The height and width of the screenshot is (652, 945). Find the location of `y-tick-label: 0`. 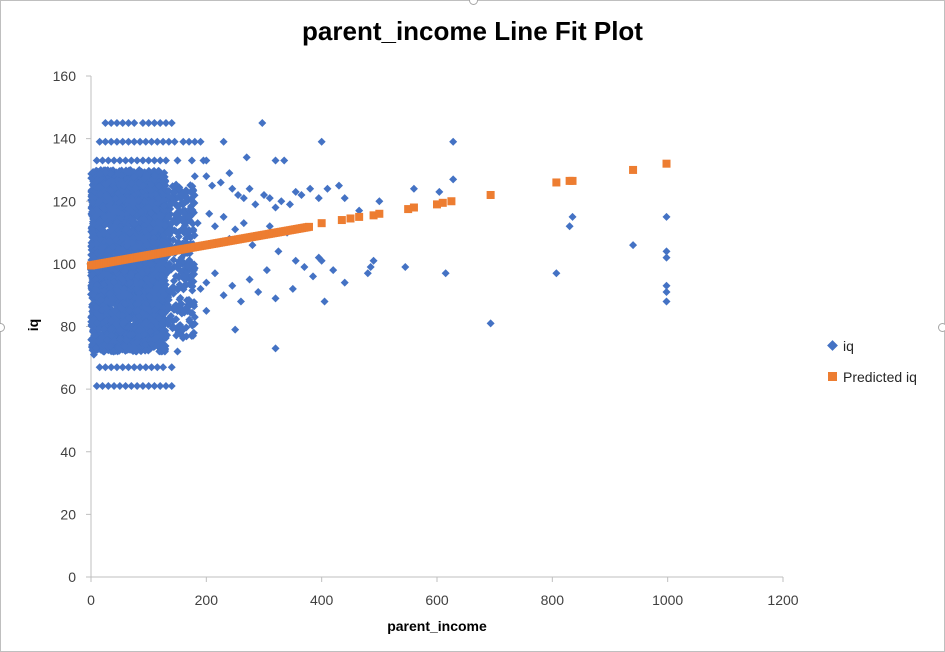

y-tick-label: 0 is located at coordinates (72, 577).